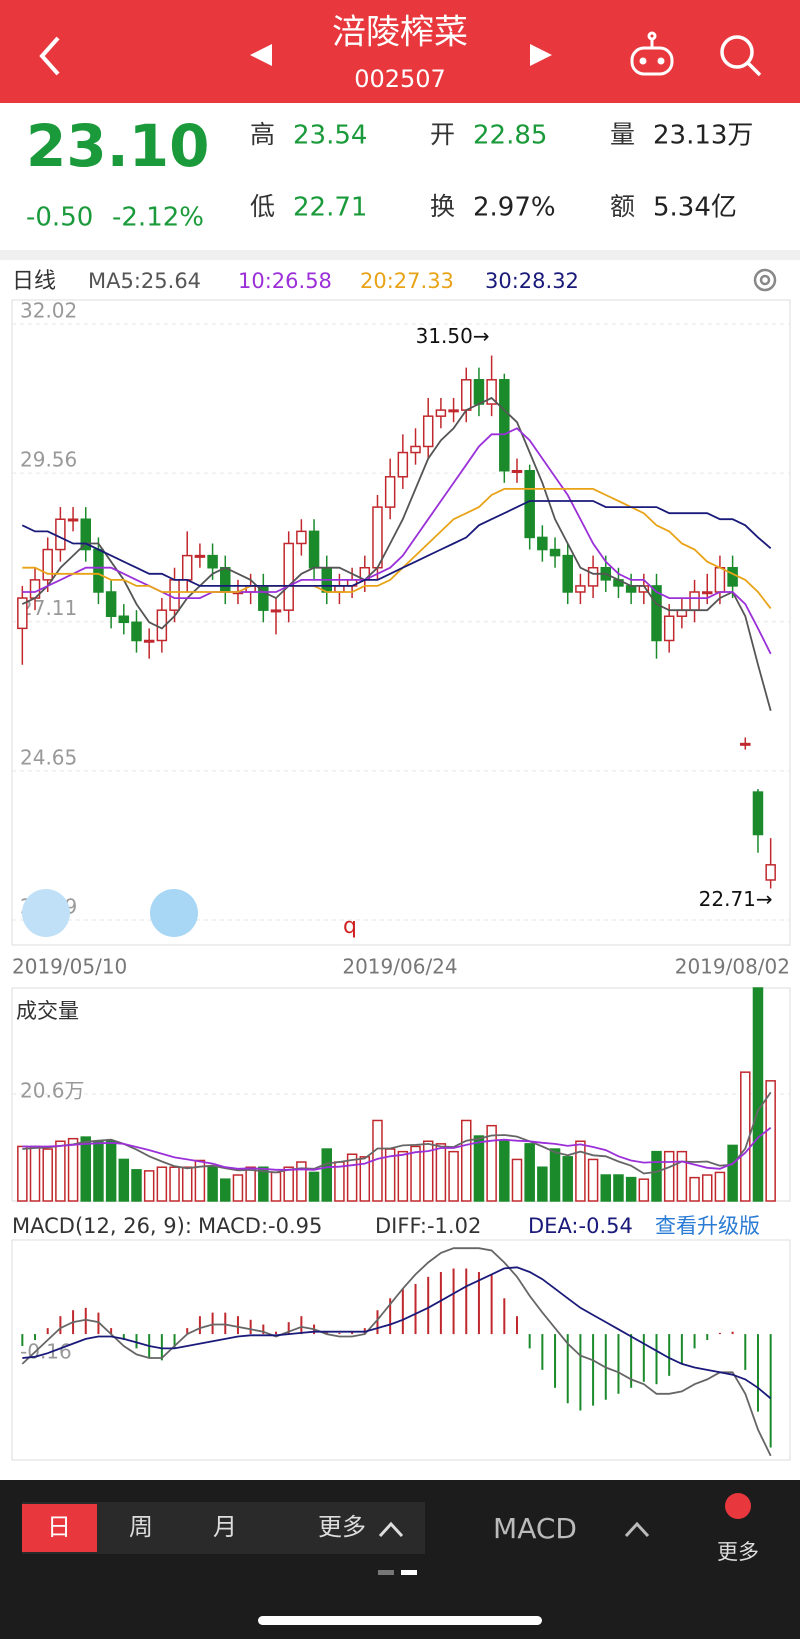 The height and width of the screenshot is (1639, 800). Describe the element at coordinates (738, 1552) in the screenshot. I see `more-button: 更多` at that location.